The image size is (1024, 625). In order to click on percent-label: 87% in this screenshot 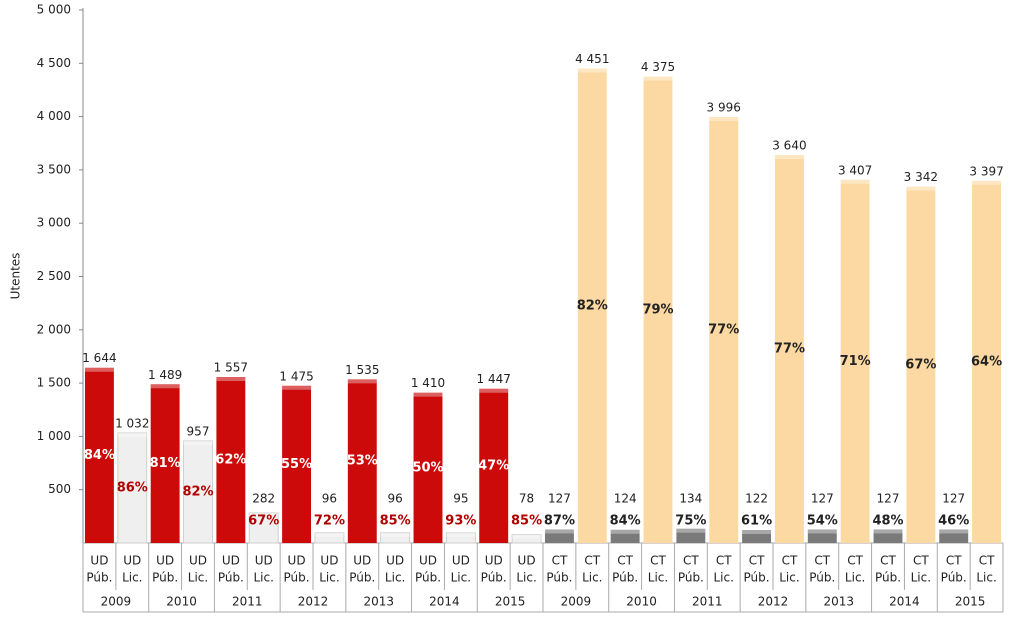, I will do `click(559, 521)`.